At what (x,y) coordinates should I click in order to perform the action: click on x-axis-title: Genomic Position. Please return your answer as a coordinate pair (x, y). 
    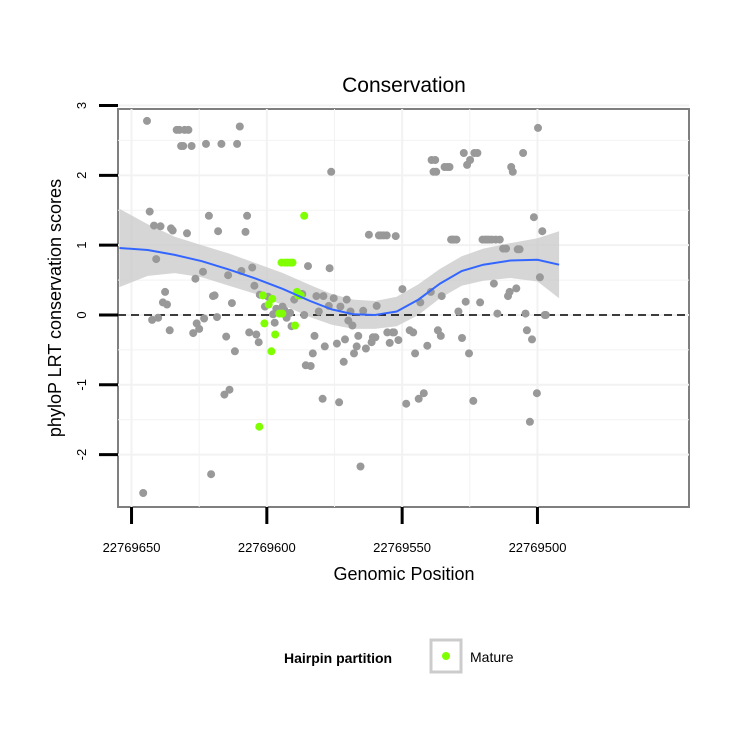
    Looking at the image, I should click on (403, 574).